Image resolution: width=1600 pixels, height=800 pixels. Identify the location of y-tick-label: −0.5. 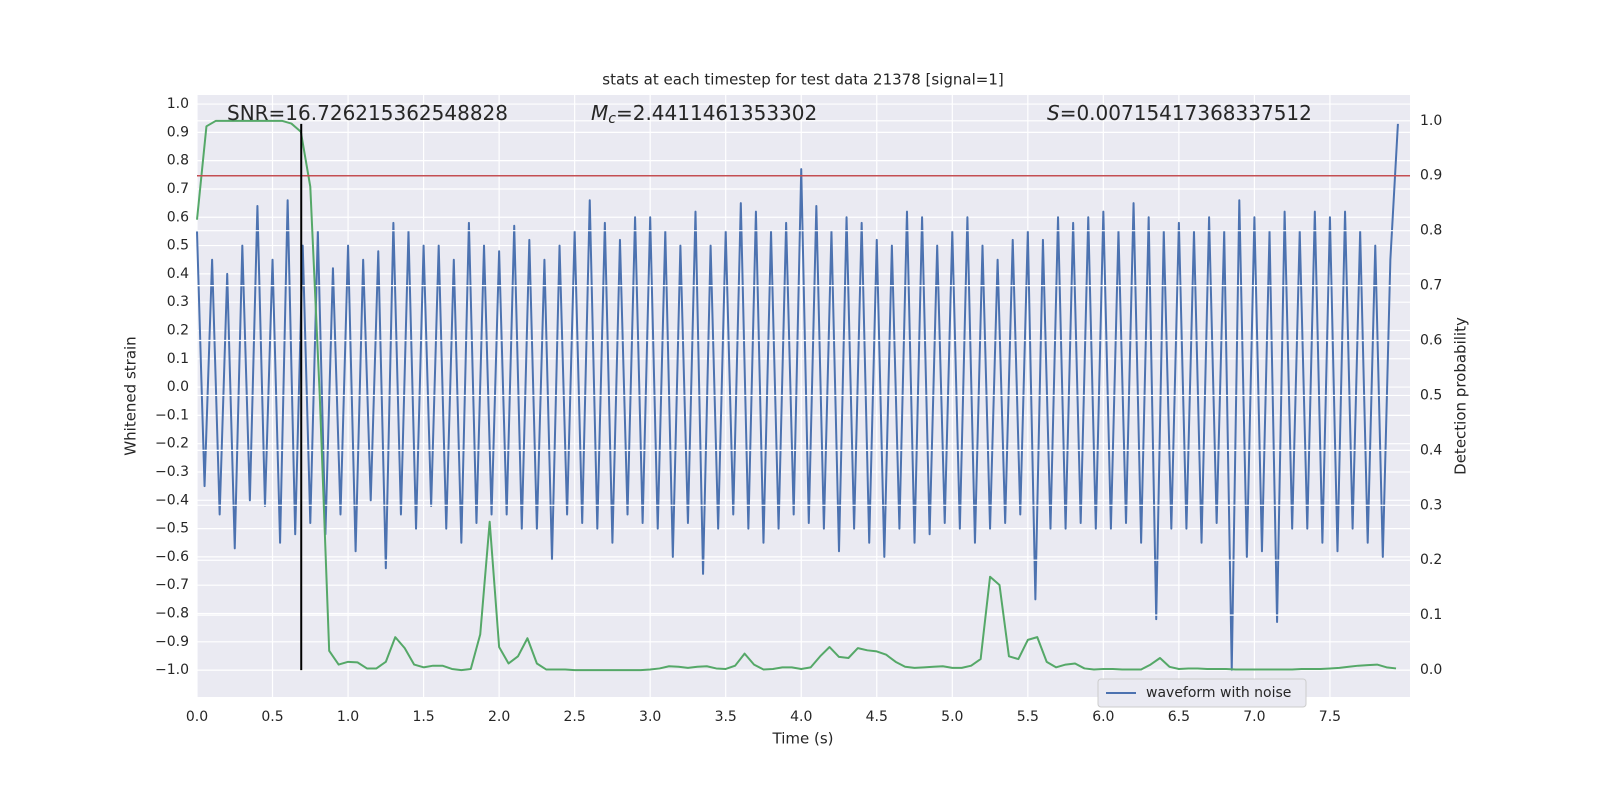
(172, 529).